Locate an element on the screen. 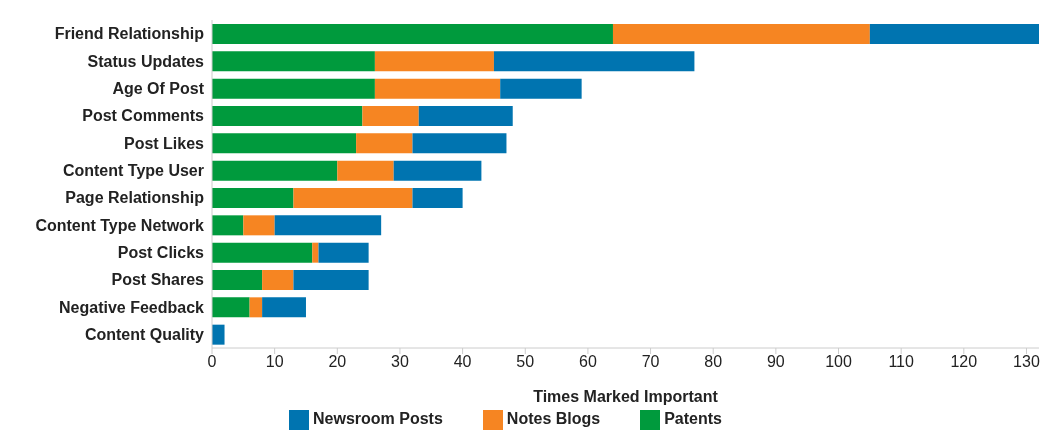 Image resolution: width=1059 pixels, height=443 pixels. x-tick-label: 40 is located at coordinates (462, 362).